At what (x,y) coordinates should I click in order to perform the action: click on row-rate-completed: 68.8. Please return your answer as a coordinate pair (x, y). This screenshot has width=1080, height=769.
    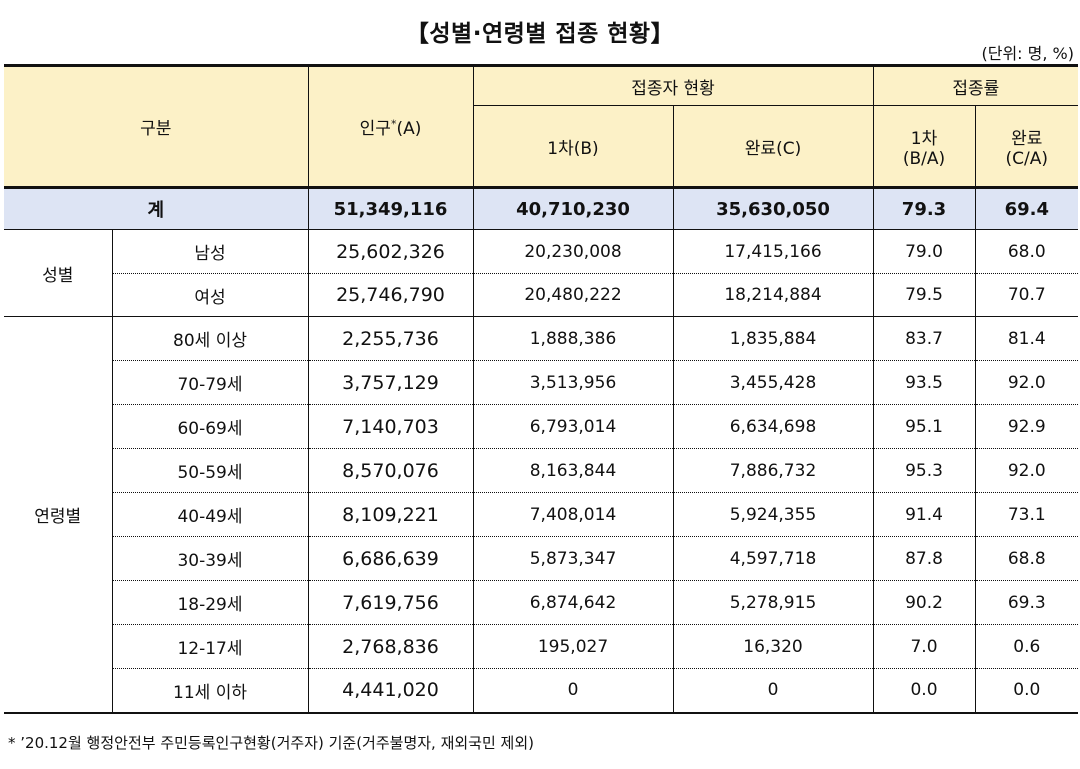
    Looking at the image, I should click on (1027, 558).